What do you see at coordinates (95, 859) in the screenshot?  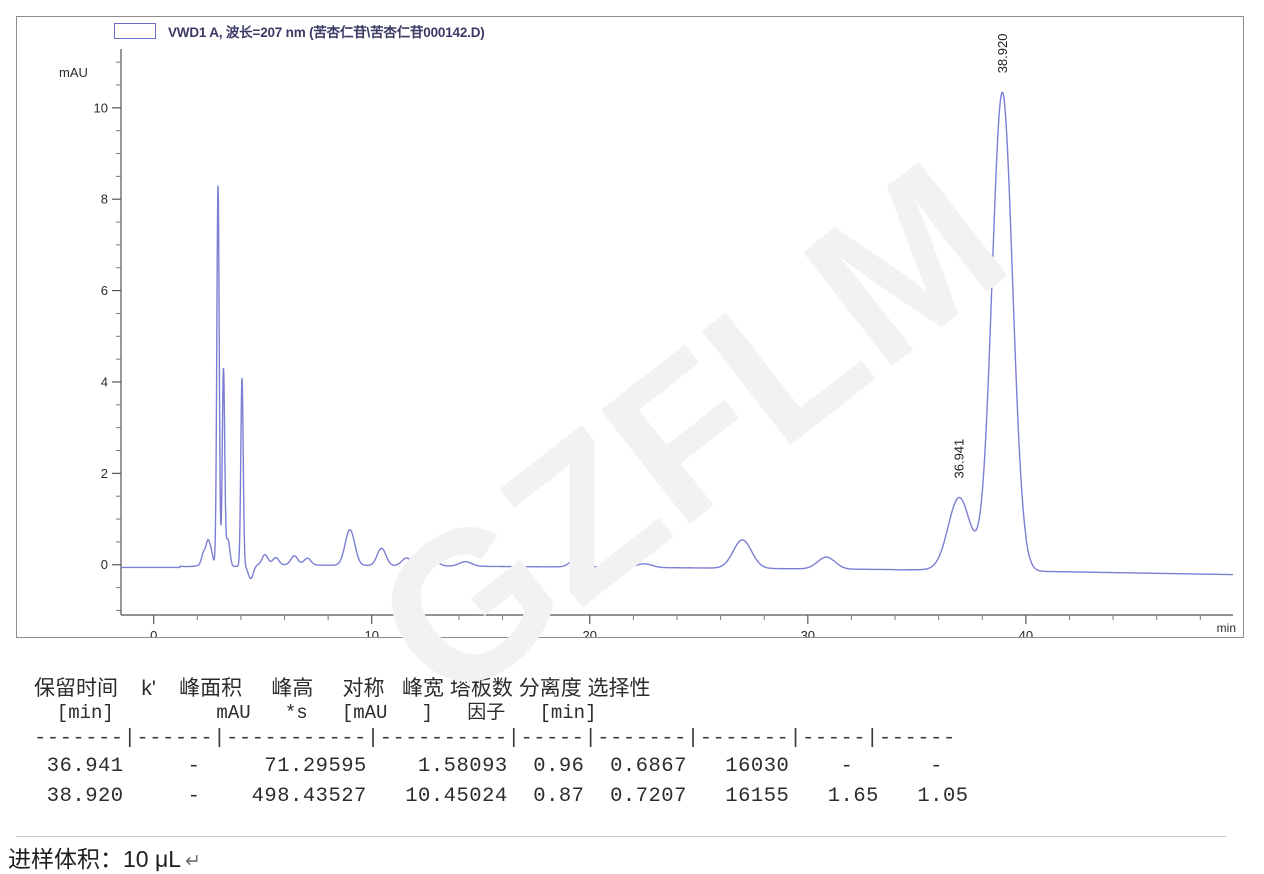 I see `injection-volume-text: 进样体积：10 μL` at bounding box center [95, 859].